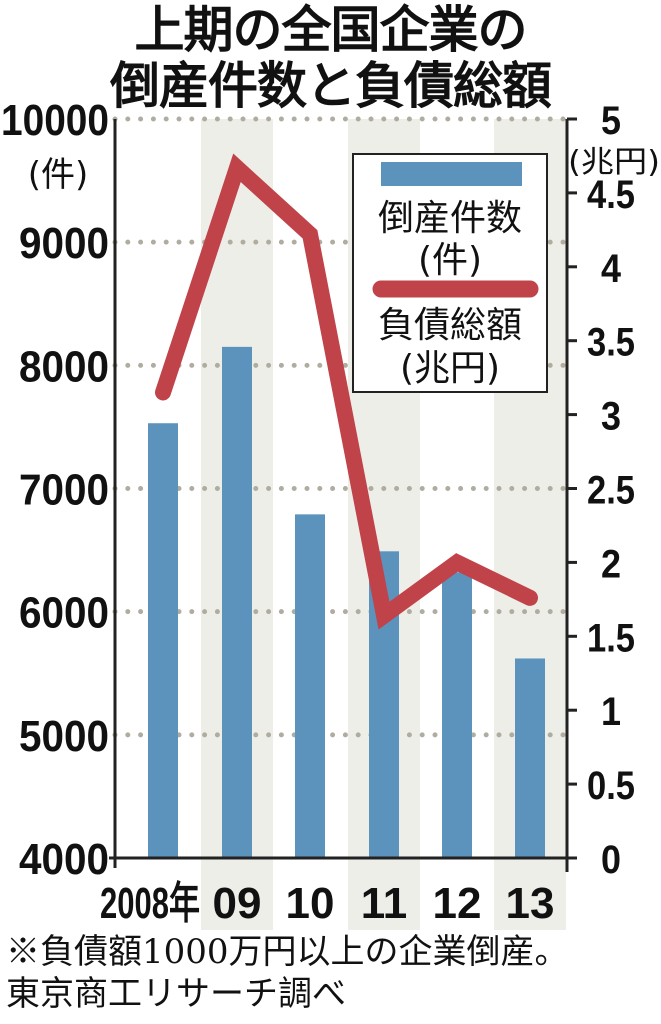  I want to click on legend-label: 倒産件数, so click(450, 218).